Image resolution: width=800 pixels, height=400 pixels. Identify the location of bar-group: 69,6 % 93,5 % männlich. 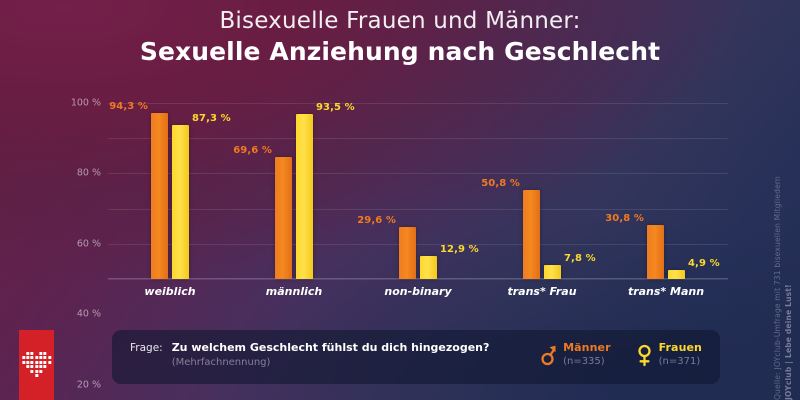
(294, 200).